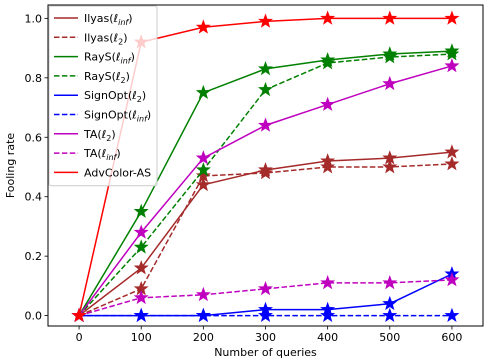  Describe the element at coordinates (34, 137) in the screenshot. I see `y-tick-label: 0.6` at that location.